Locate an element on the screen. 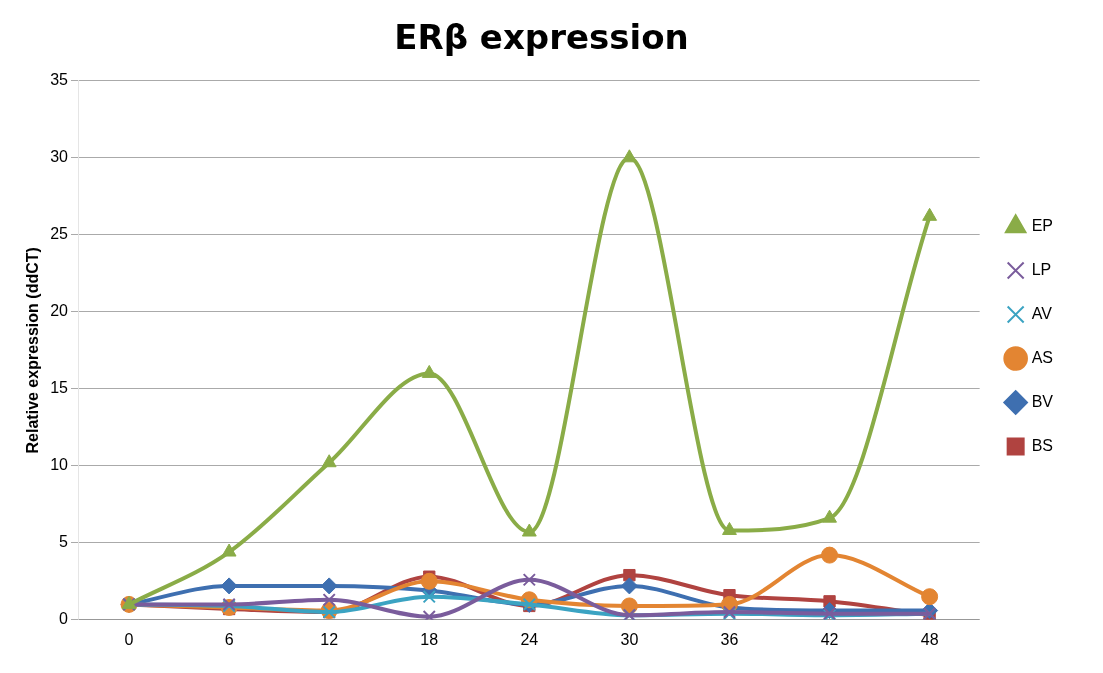 The image size is (1103, 673). legend-label: BS is located at coordinates (1042, 445).